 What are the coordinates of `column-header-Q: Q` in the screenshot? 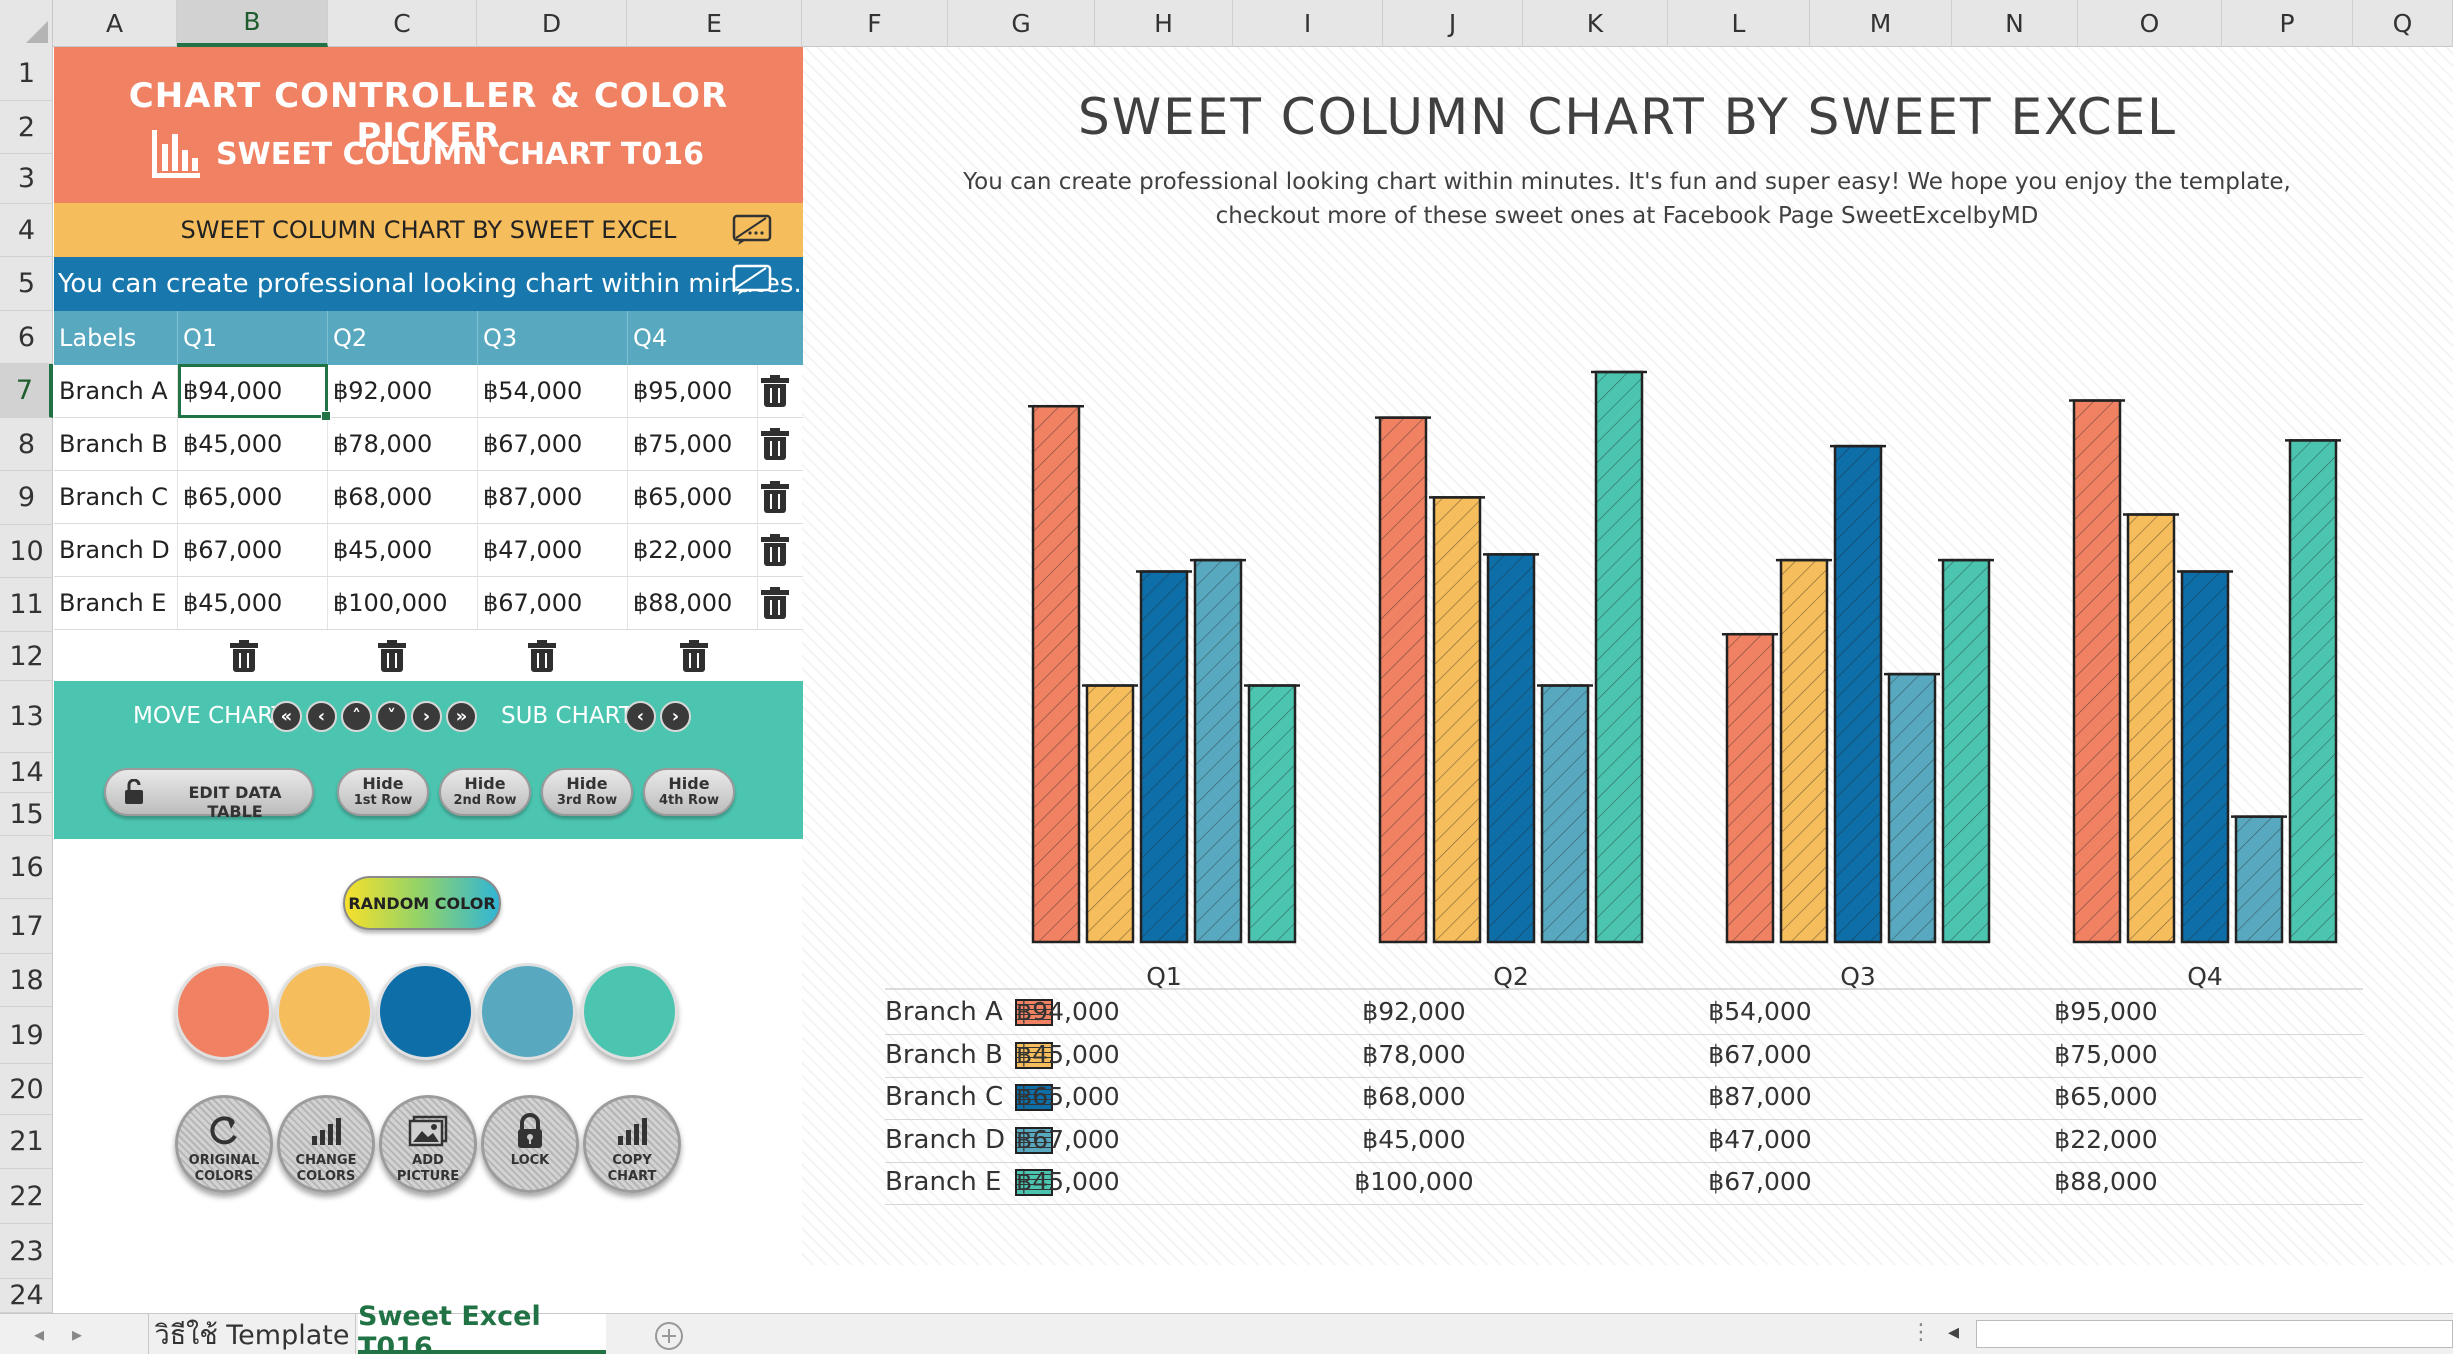 It's located at (2403, 23).